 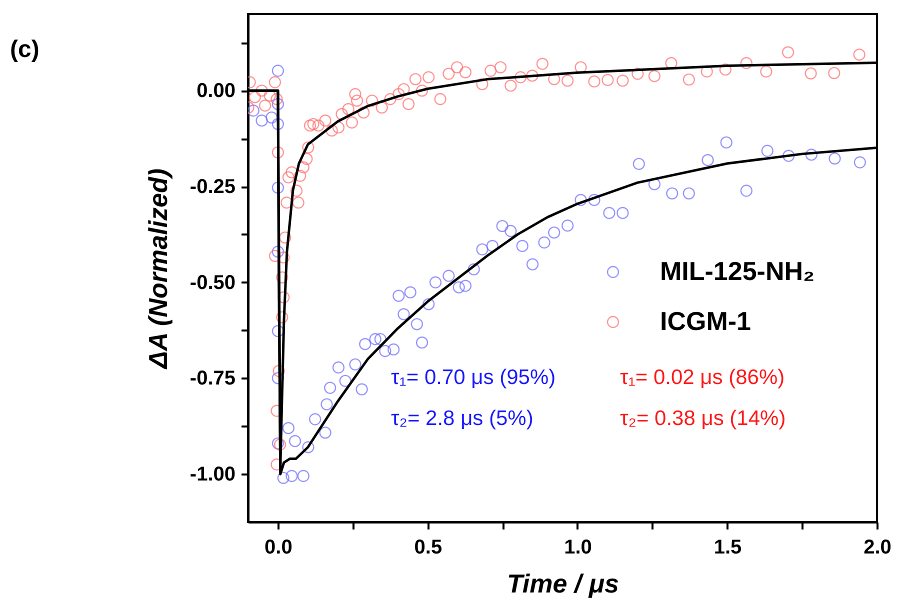 What do you see at coordinates (728, 547) in the screenshot?
I see `x-tick-label: 1.5` at bounding box center [728, 547].